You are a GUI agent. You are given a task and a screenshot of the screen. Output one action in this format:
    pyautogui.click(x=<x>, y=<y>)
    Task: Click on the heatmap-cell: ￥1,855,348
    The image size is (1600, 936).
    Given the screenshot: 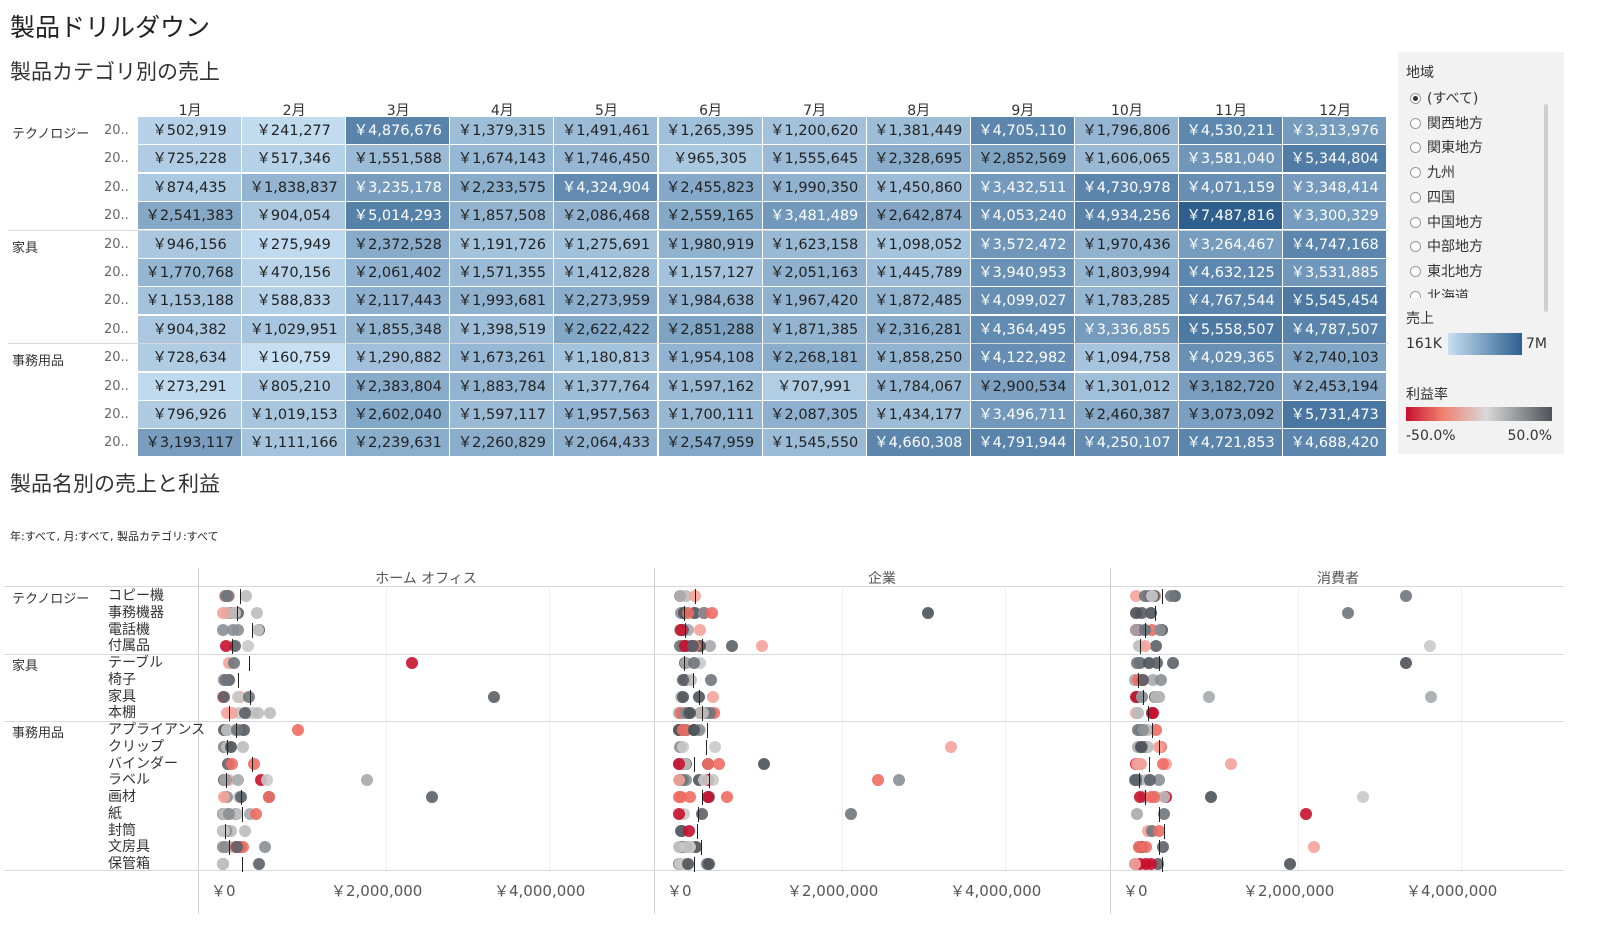 What is the action you would take?
    pyautogui.click(x=398, y=329)
    